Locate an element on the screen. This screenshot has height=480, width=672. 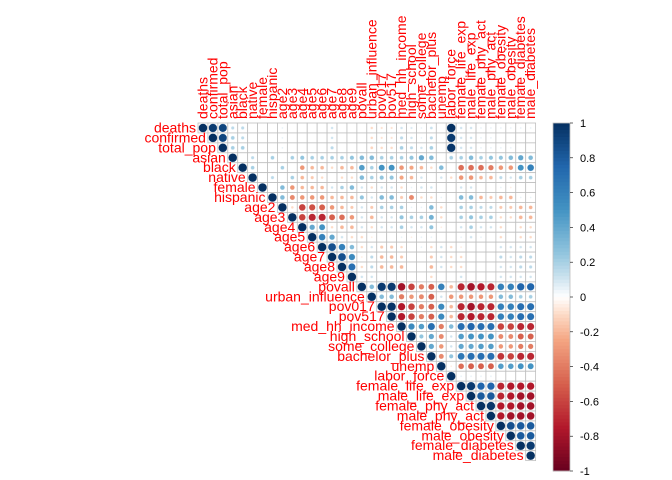
column-label: some_college is located at coordinates (421, 75).